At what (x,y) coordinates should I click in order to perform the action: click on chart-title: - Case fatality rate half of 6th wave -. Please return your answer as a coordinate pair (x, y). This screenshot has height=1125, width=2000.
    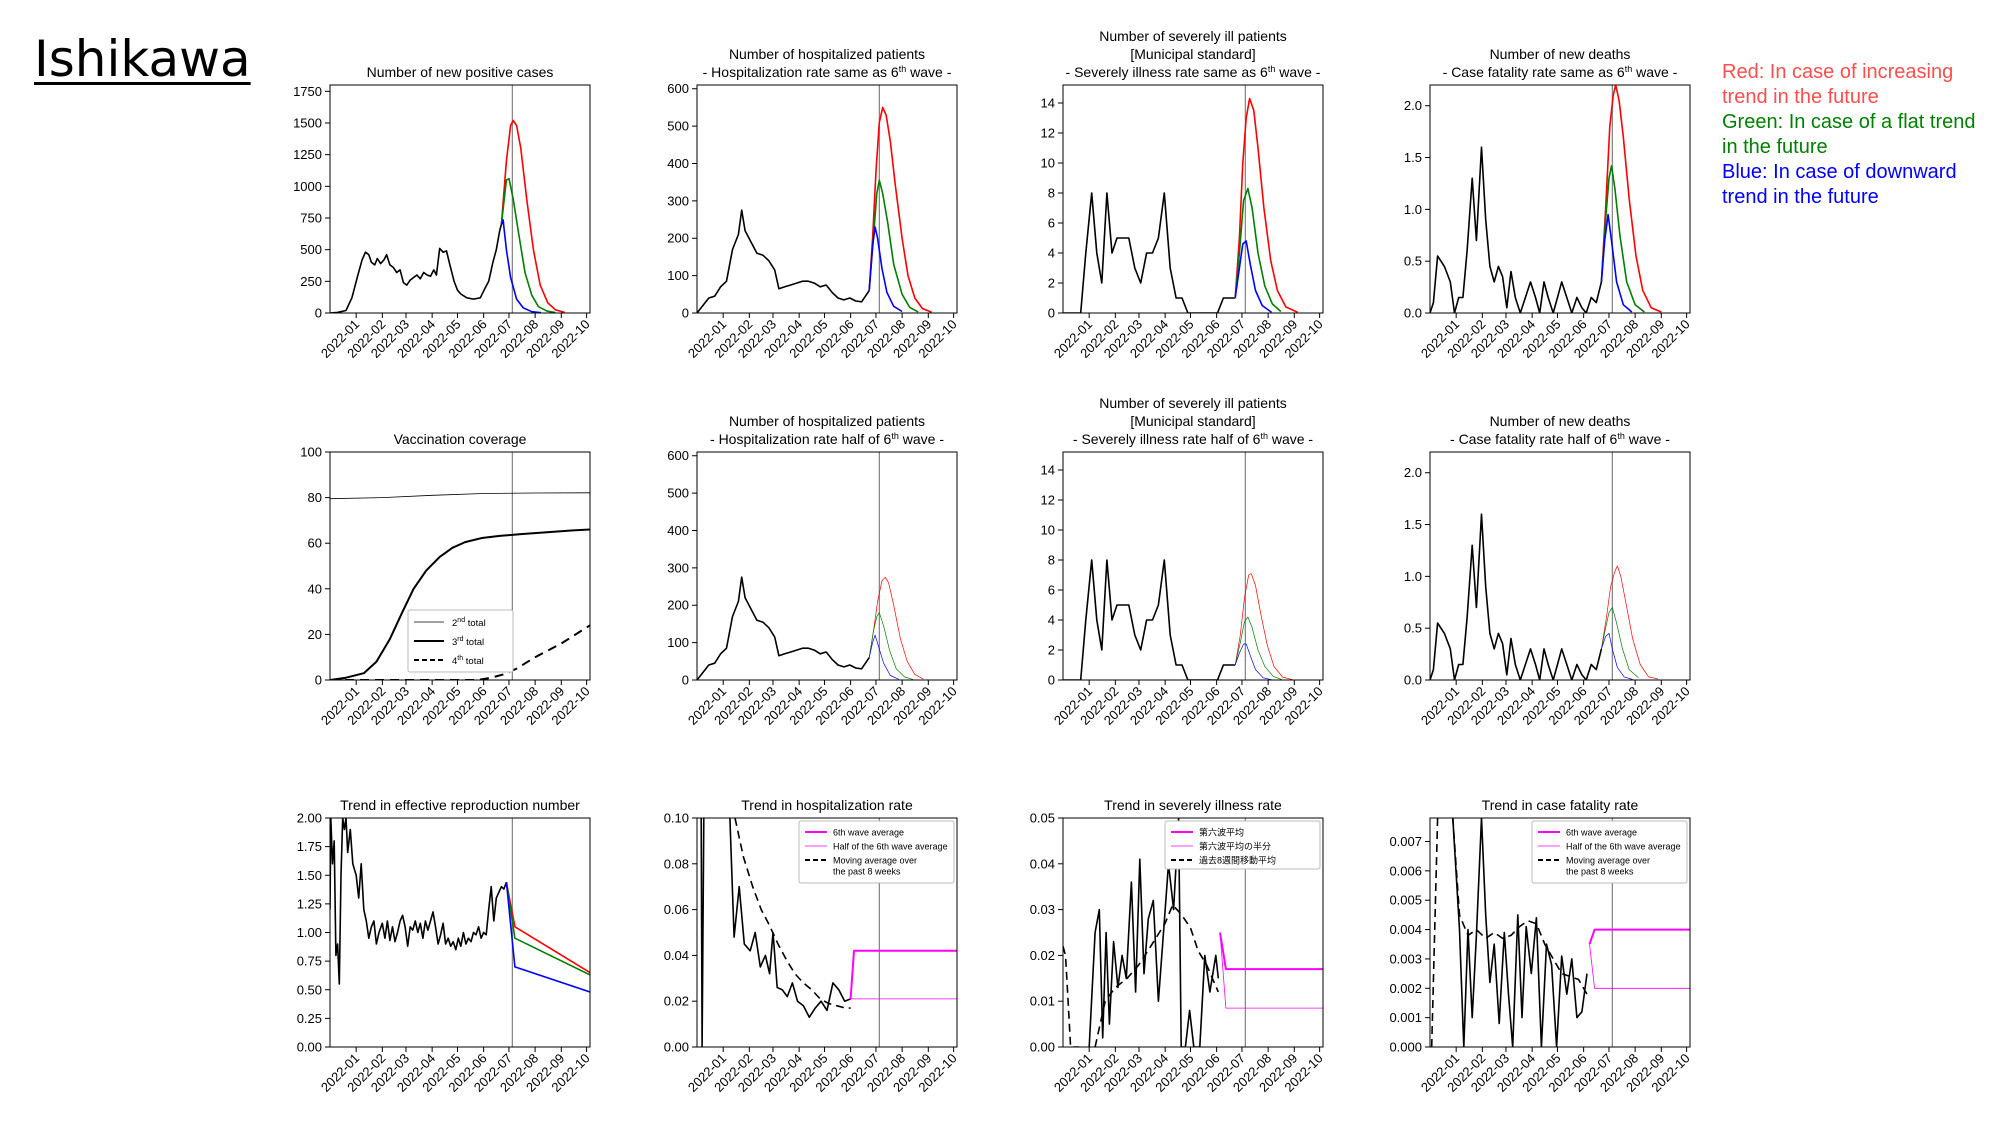
    Looking at the image, I should click on (1560, 439).